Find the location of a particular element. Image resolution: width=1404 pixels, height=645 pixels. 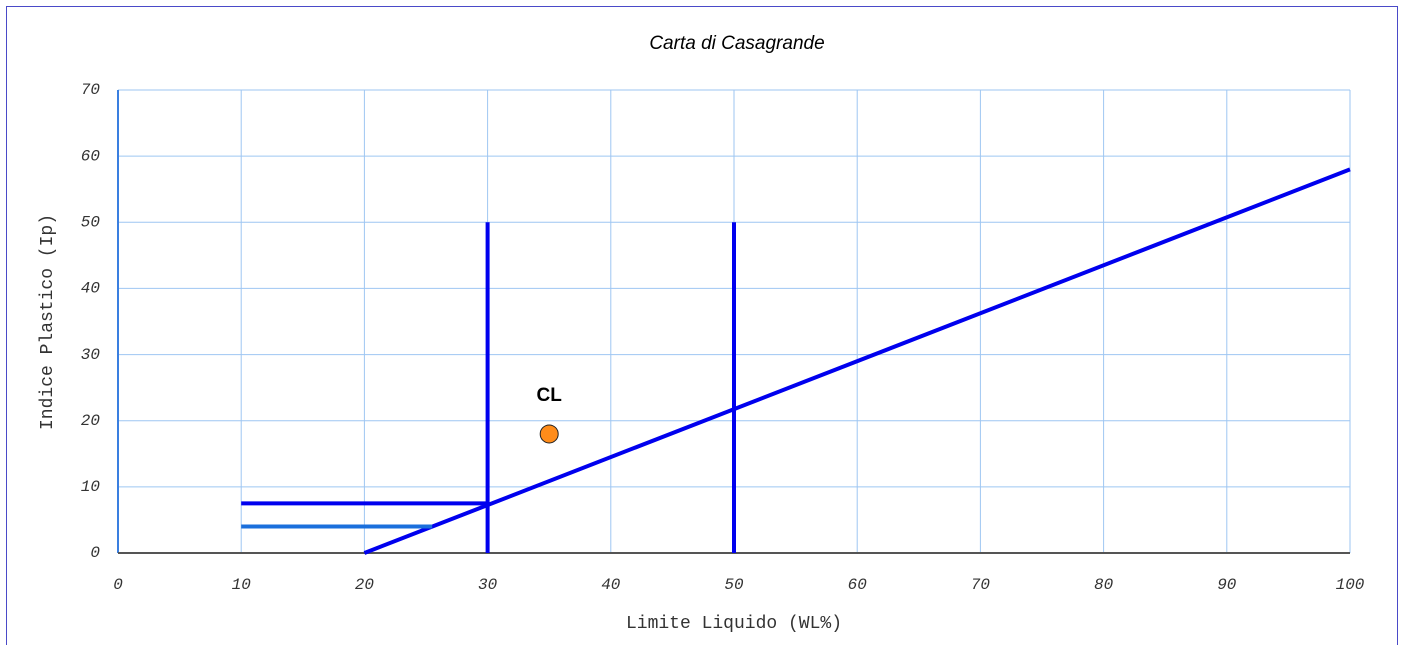

y-tick-label: 60 is located at coordinates (91, 156).